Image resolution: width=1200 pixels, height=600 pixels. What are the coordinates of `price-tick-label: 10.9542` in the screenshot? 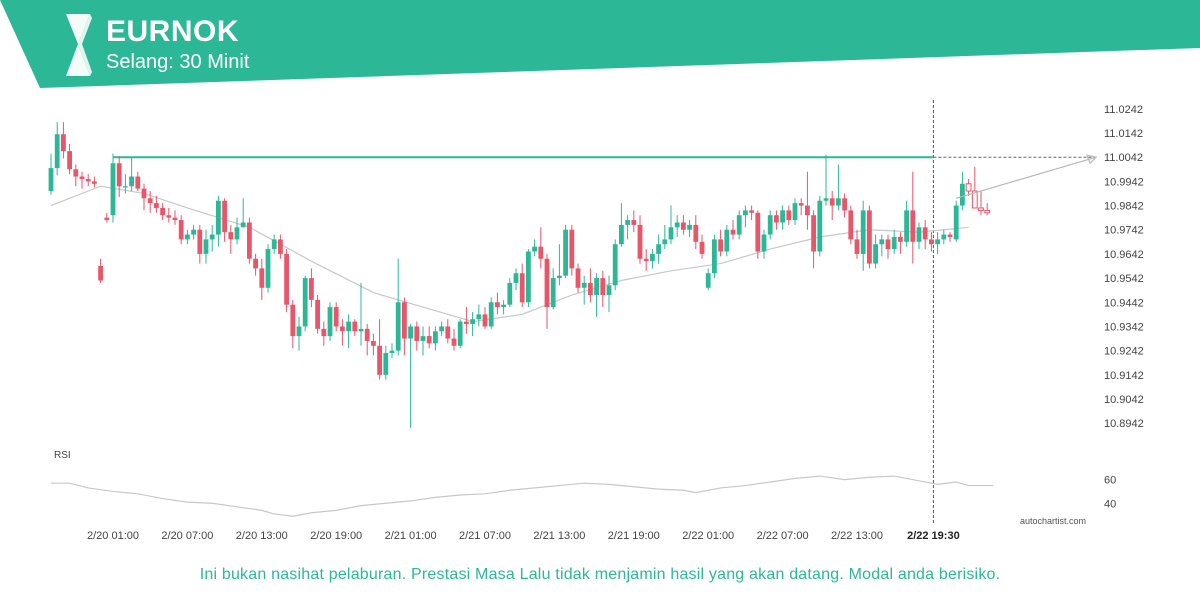 It's located at (1124, 279).